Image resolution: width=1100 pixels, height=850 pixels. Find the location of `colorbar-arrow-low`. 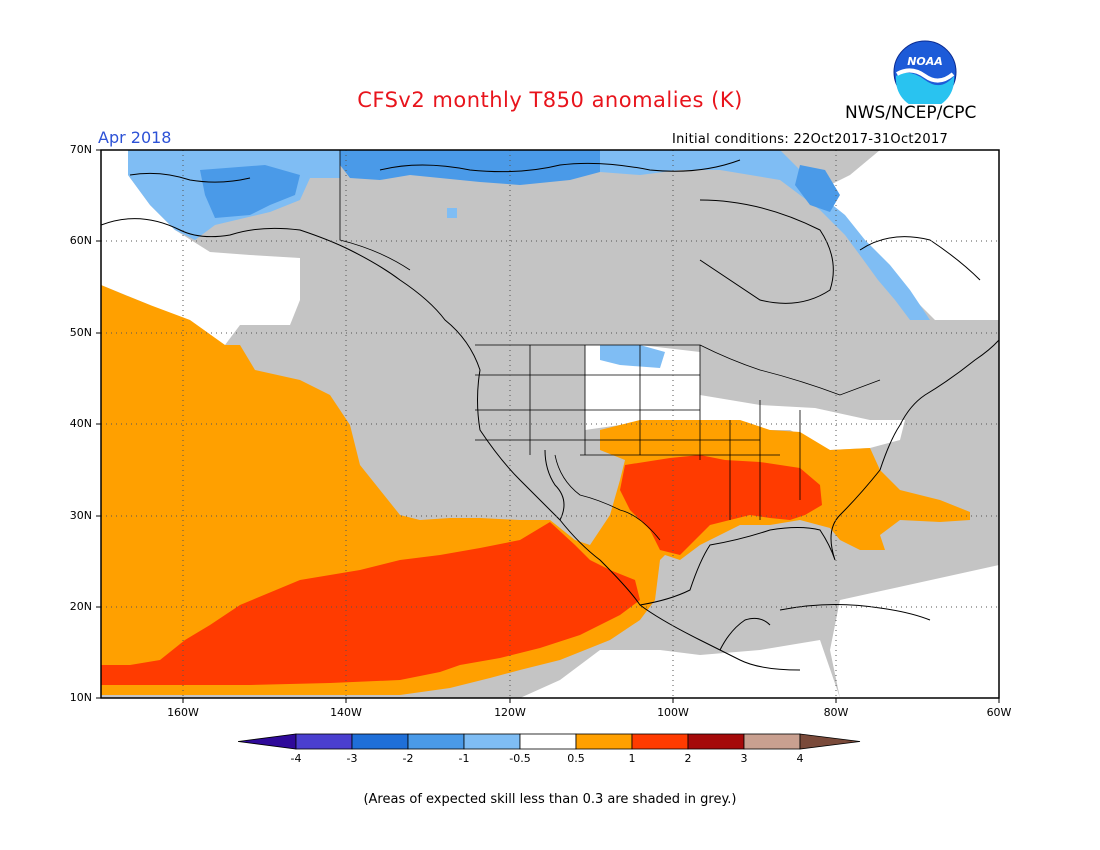

colorbar-arrow-low is located at coordinates (267, 741).